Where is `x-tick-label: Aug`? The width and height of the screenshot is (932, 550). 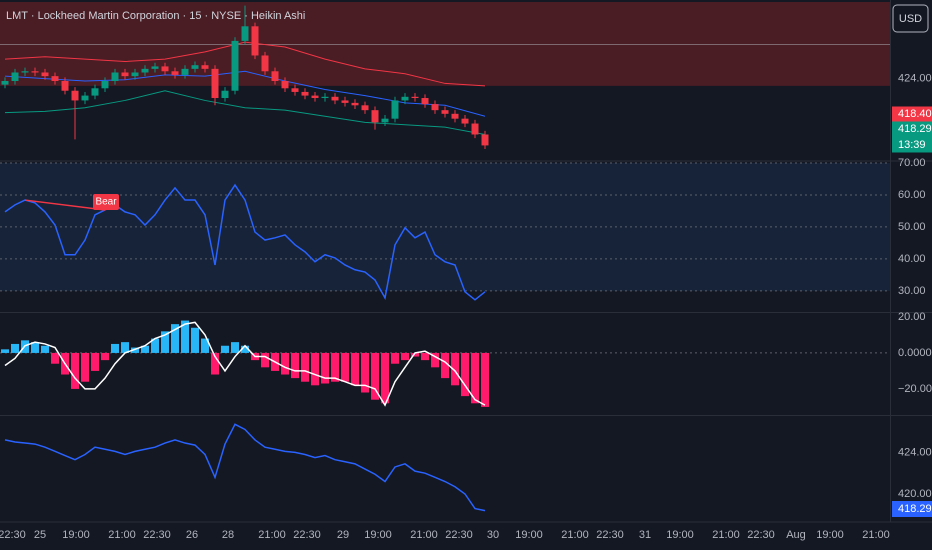 x-tick-label: Aug is located at coordinates (796, 535).